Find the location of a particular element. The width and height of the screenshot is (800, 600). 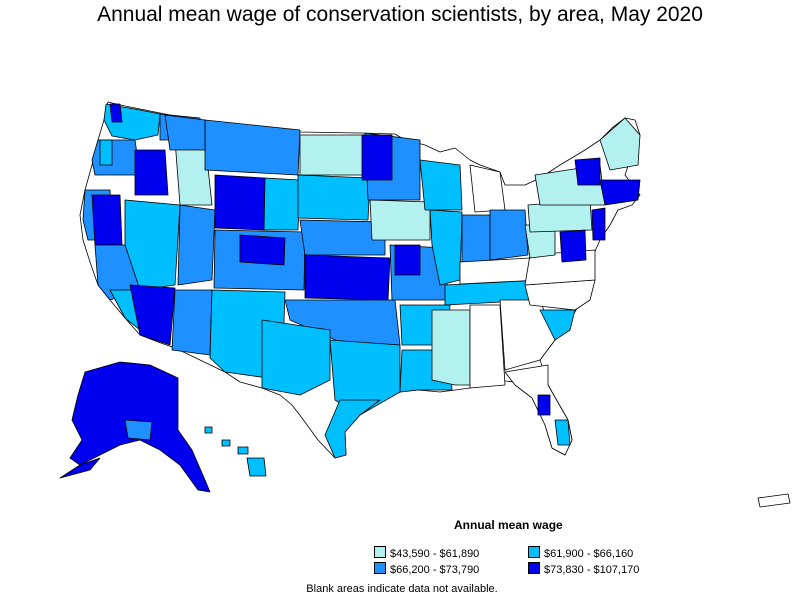

region-illinois is located at coordinates (446, 247).